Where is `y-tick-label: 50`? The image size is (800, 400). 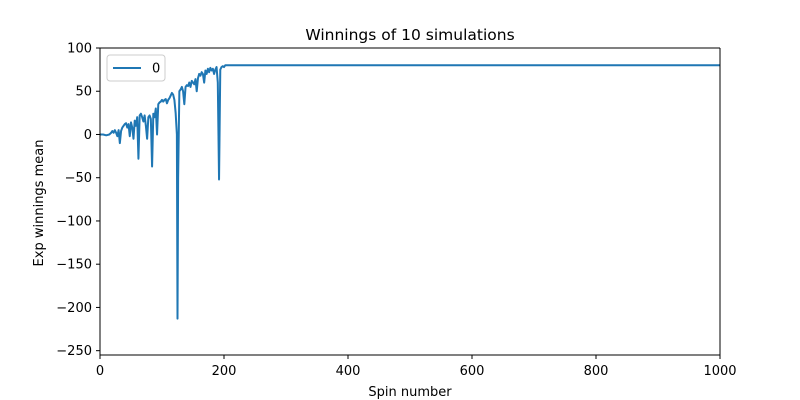 y-tick-label: 50 is located at coordinates (83, 92).